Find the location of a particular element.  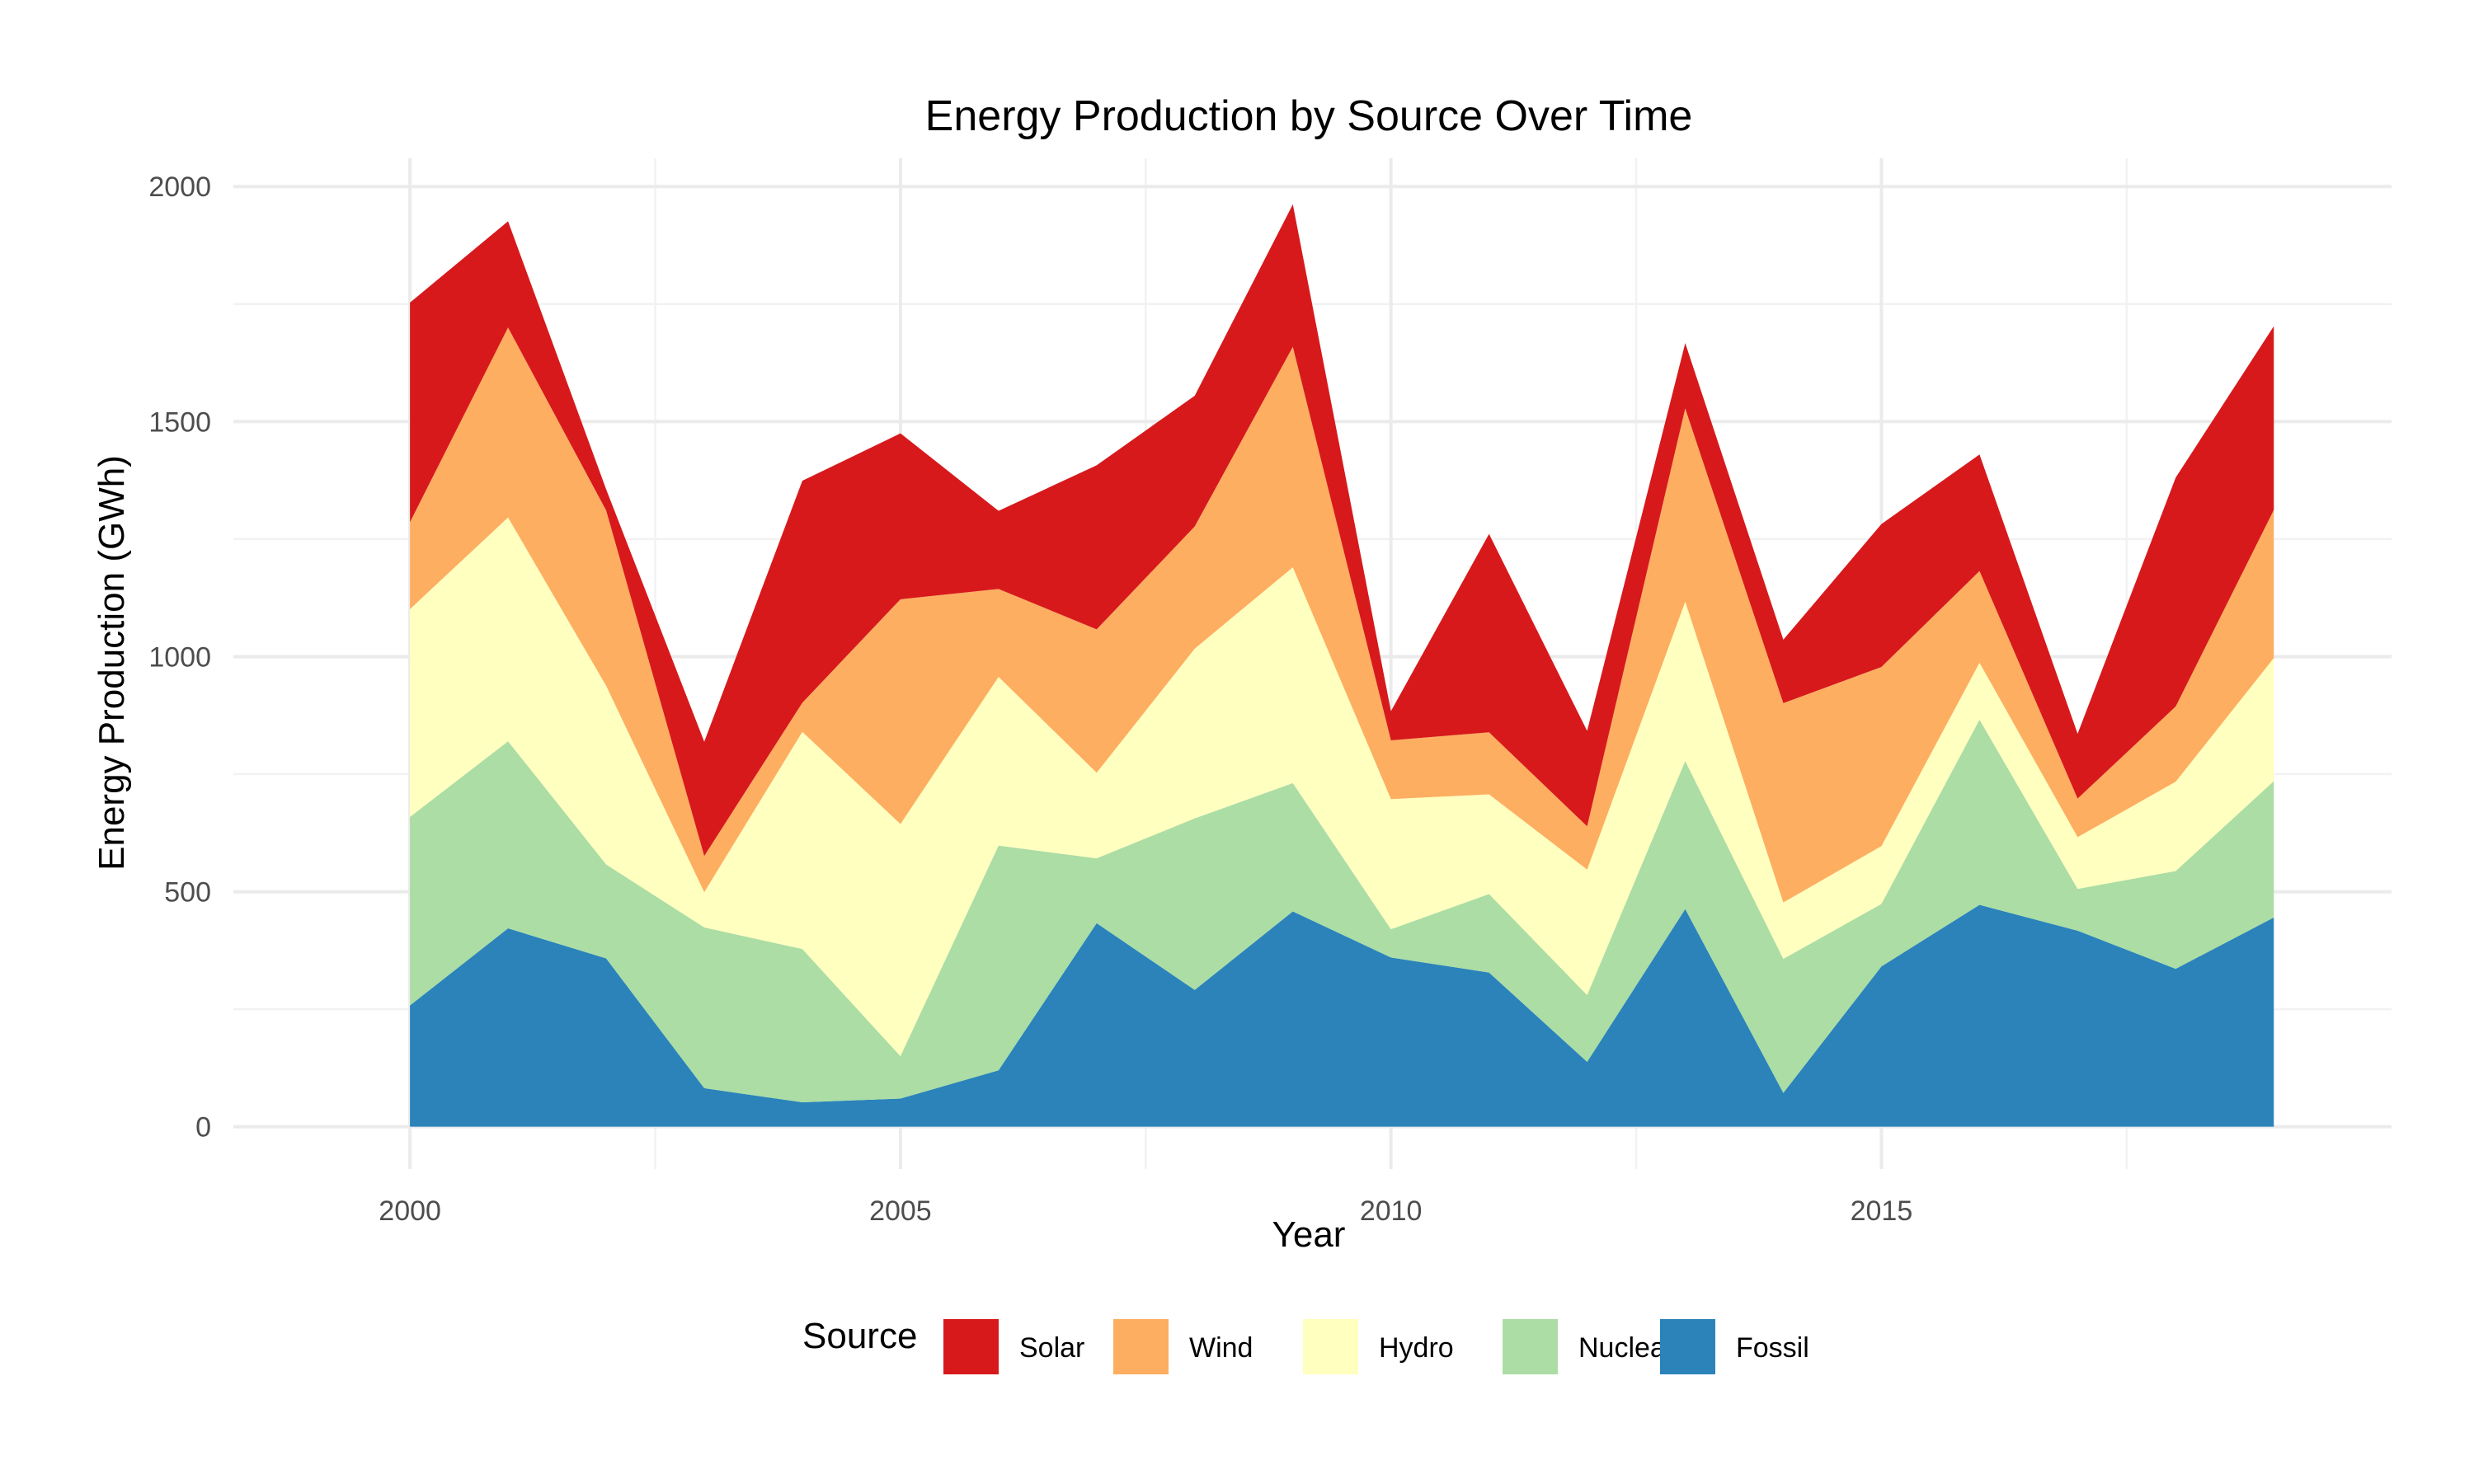

legend-title: Source is located at coordinates (859, 1336).